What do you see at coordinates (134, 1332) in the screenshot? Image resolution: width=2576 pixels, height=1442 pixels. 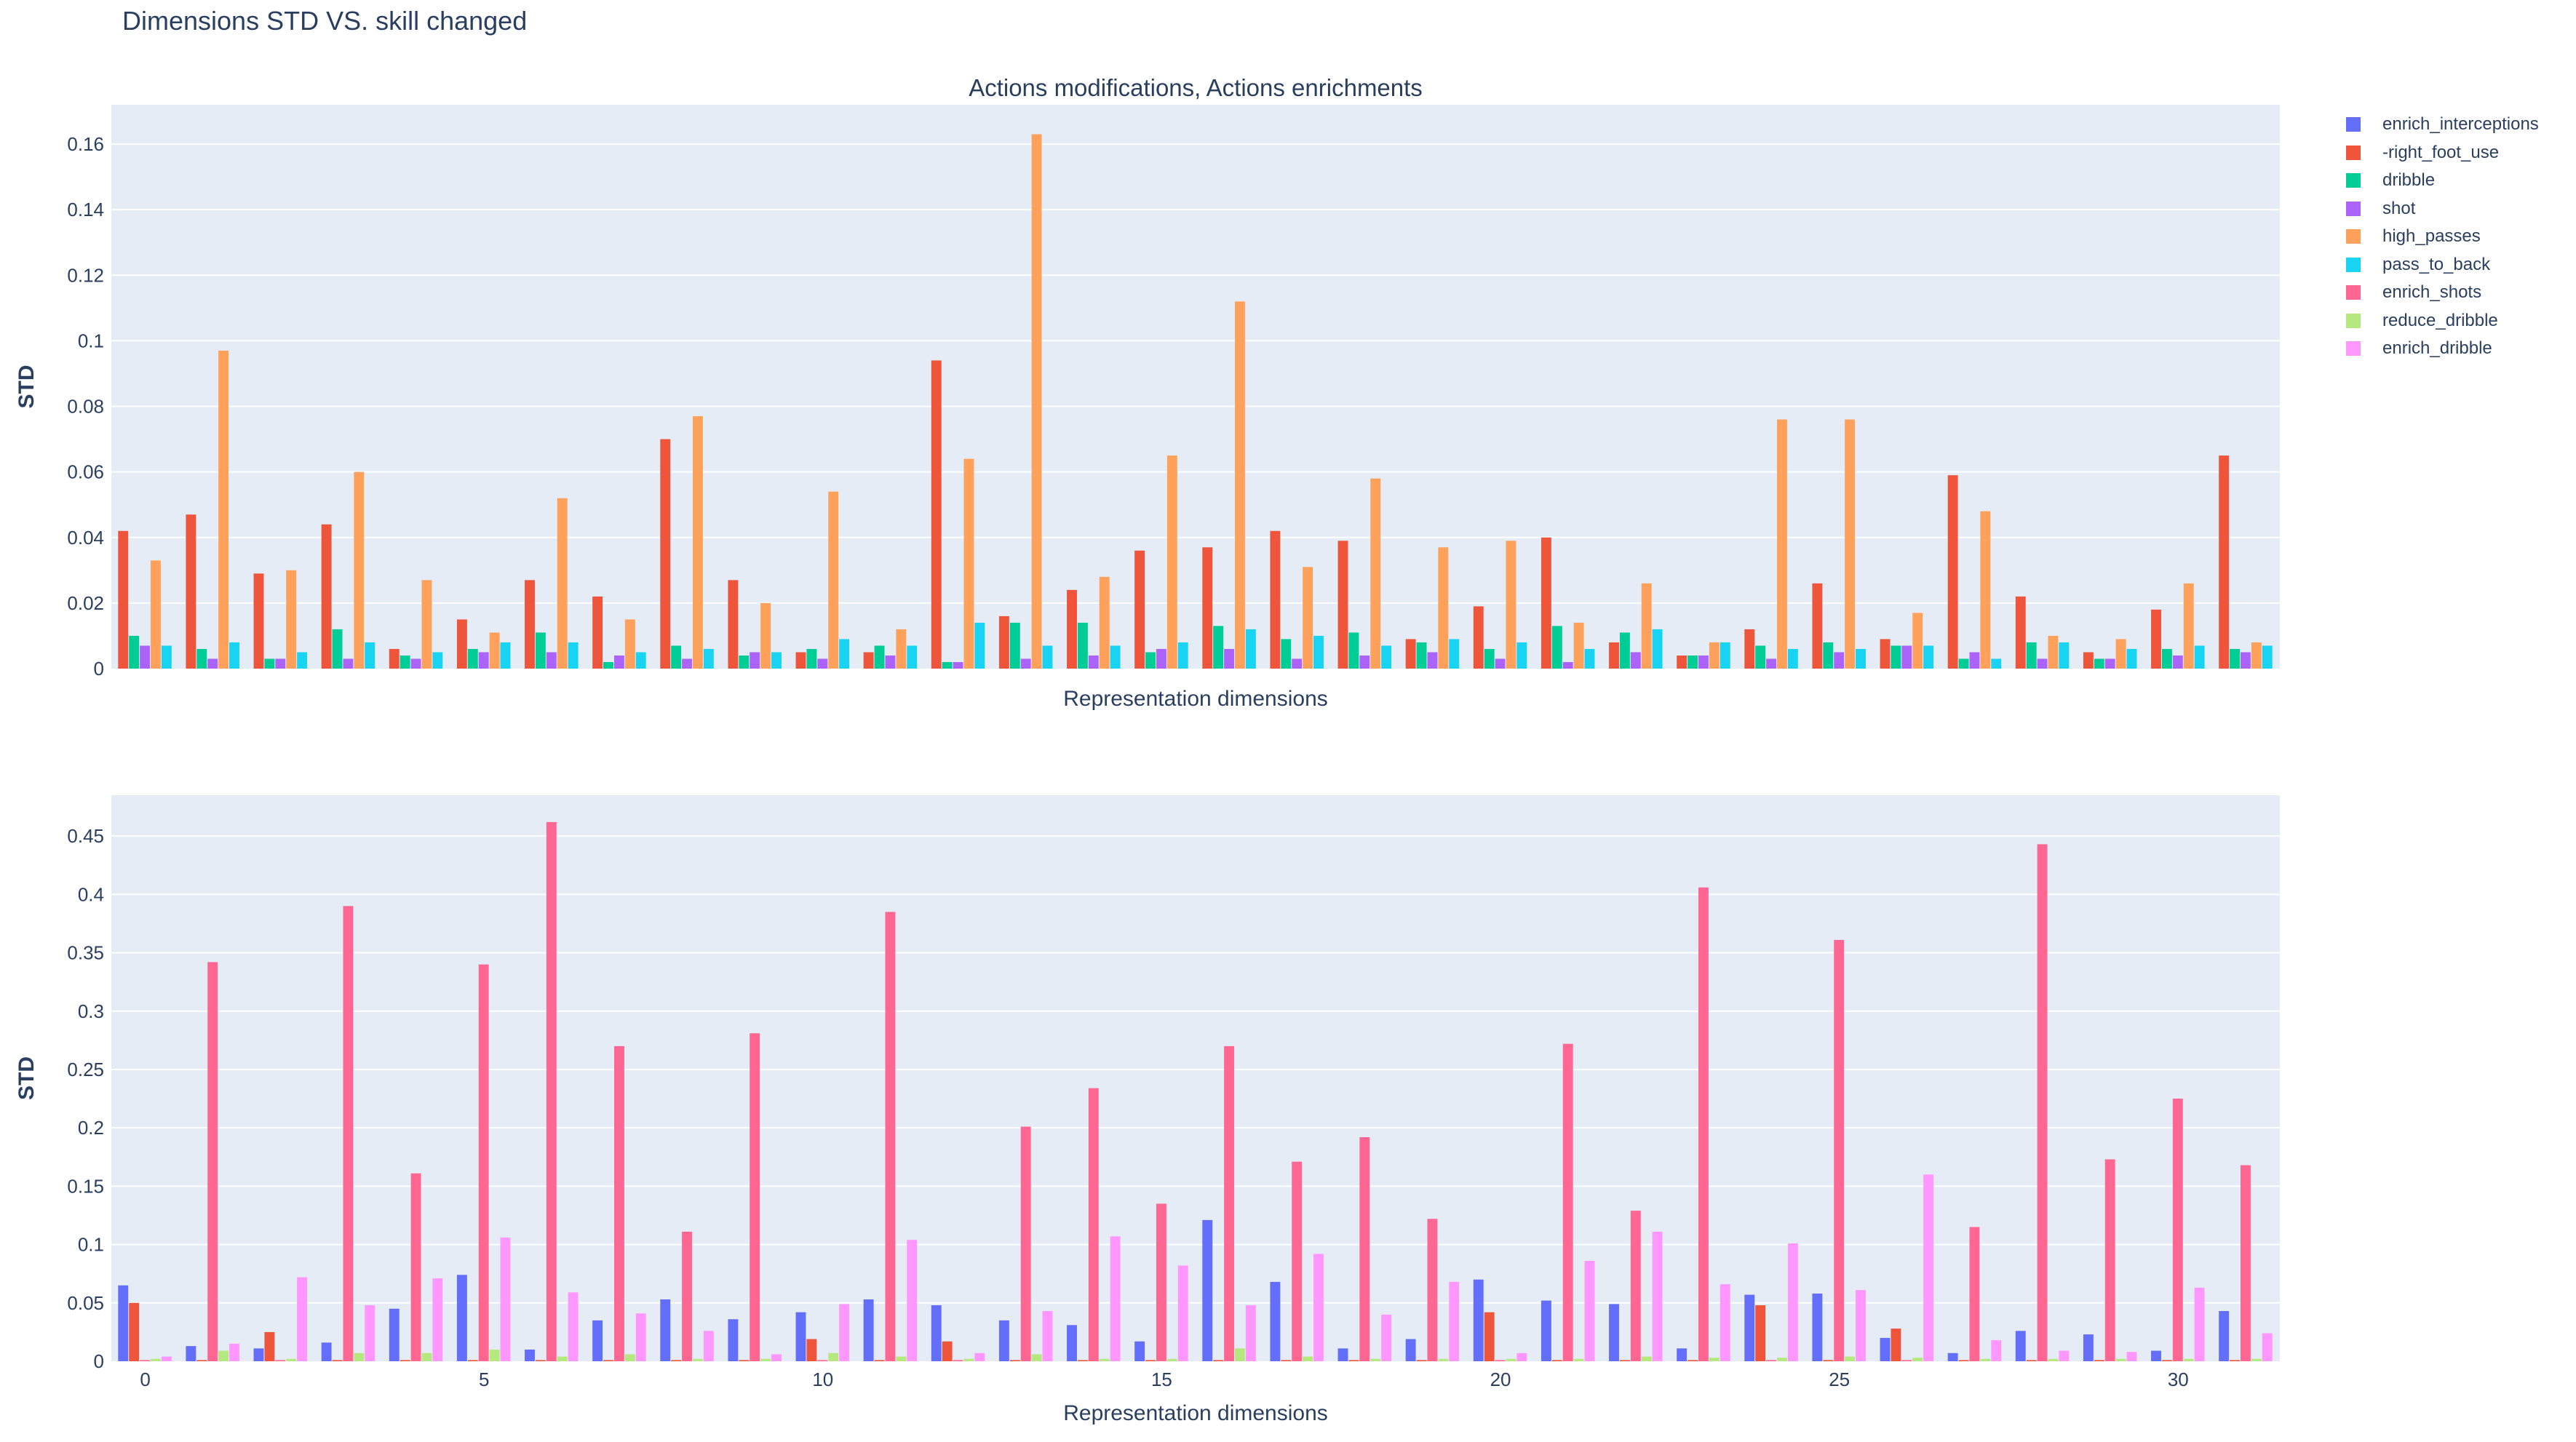 I see `bar--right_foot_use-0` at bounding box center [134, 1332].